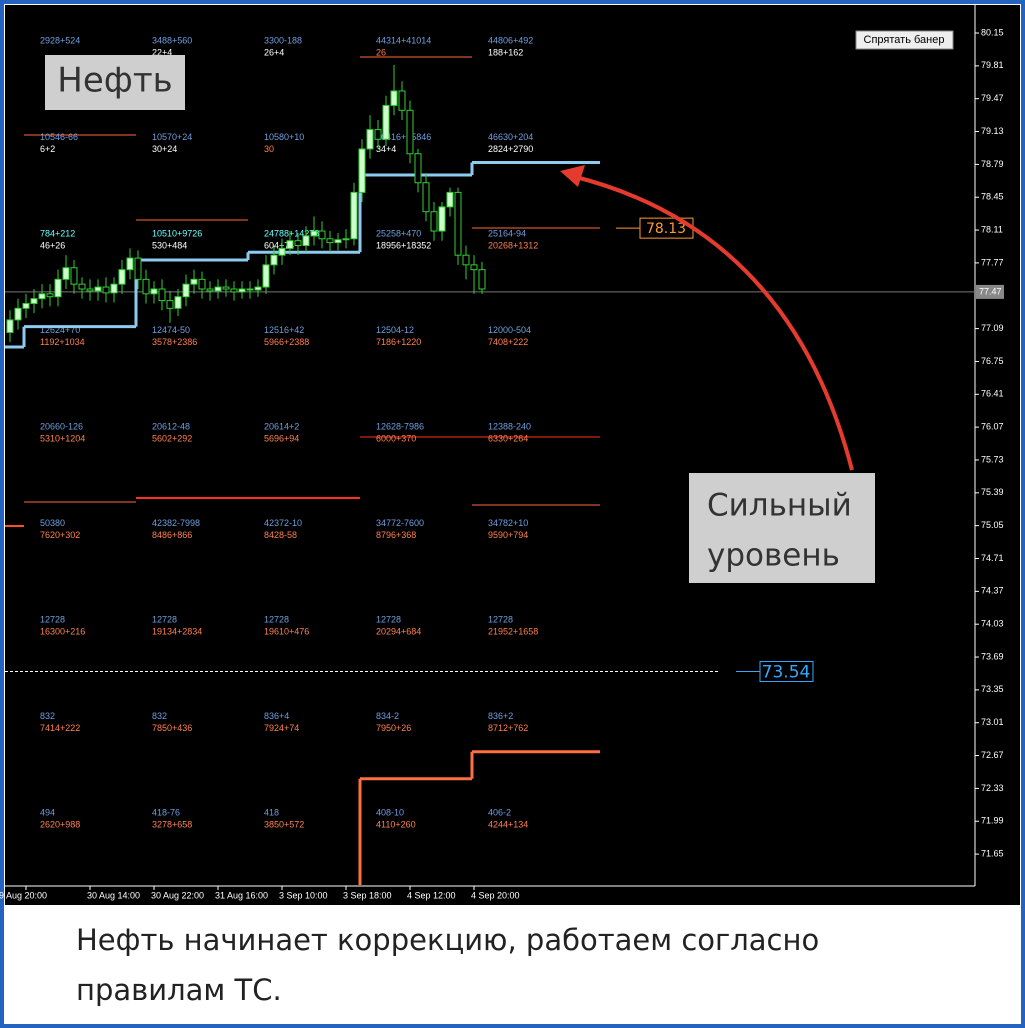  I want to click on y-tick-label: 77.09, so click(992, 328).